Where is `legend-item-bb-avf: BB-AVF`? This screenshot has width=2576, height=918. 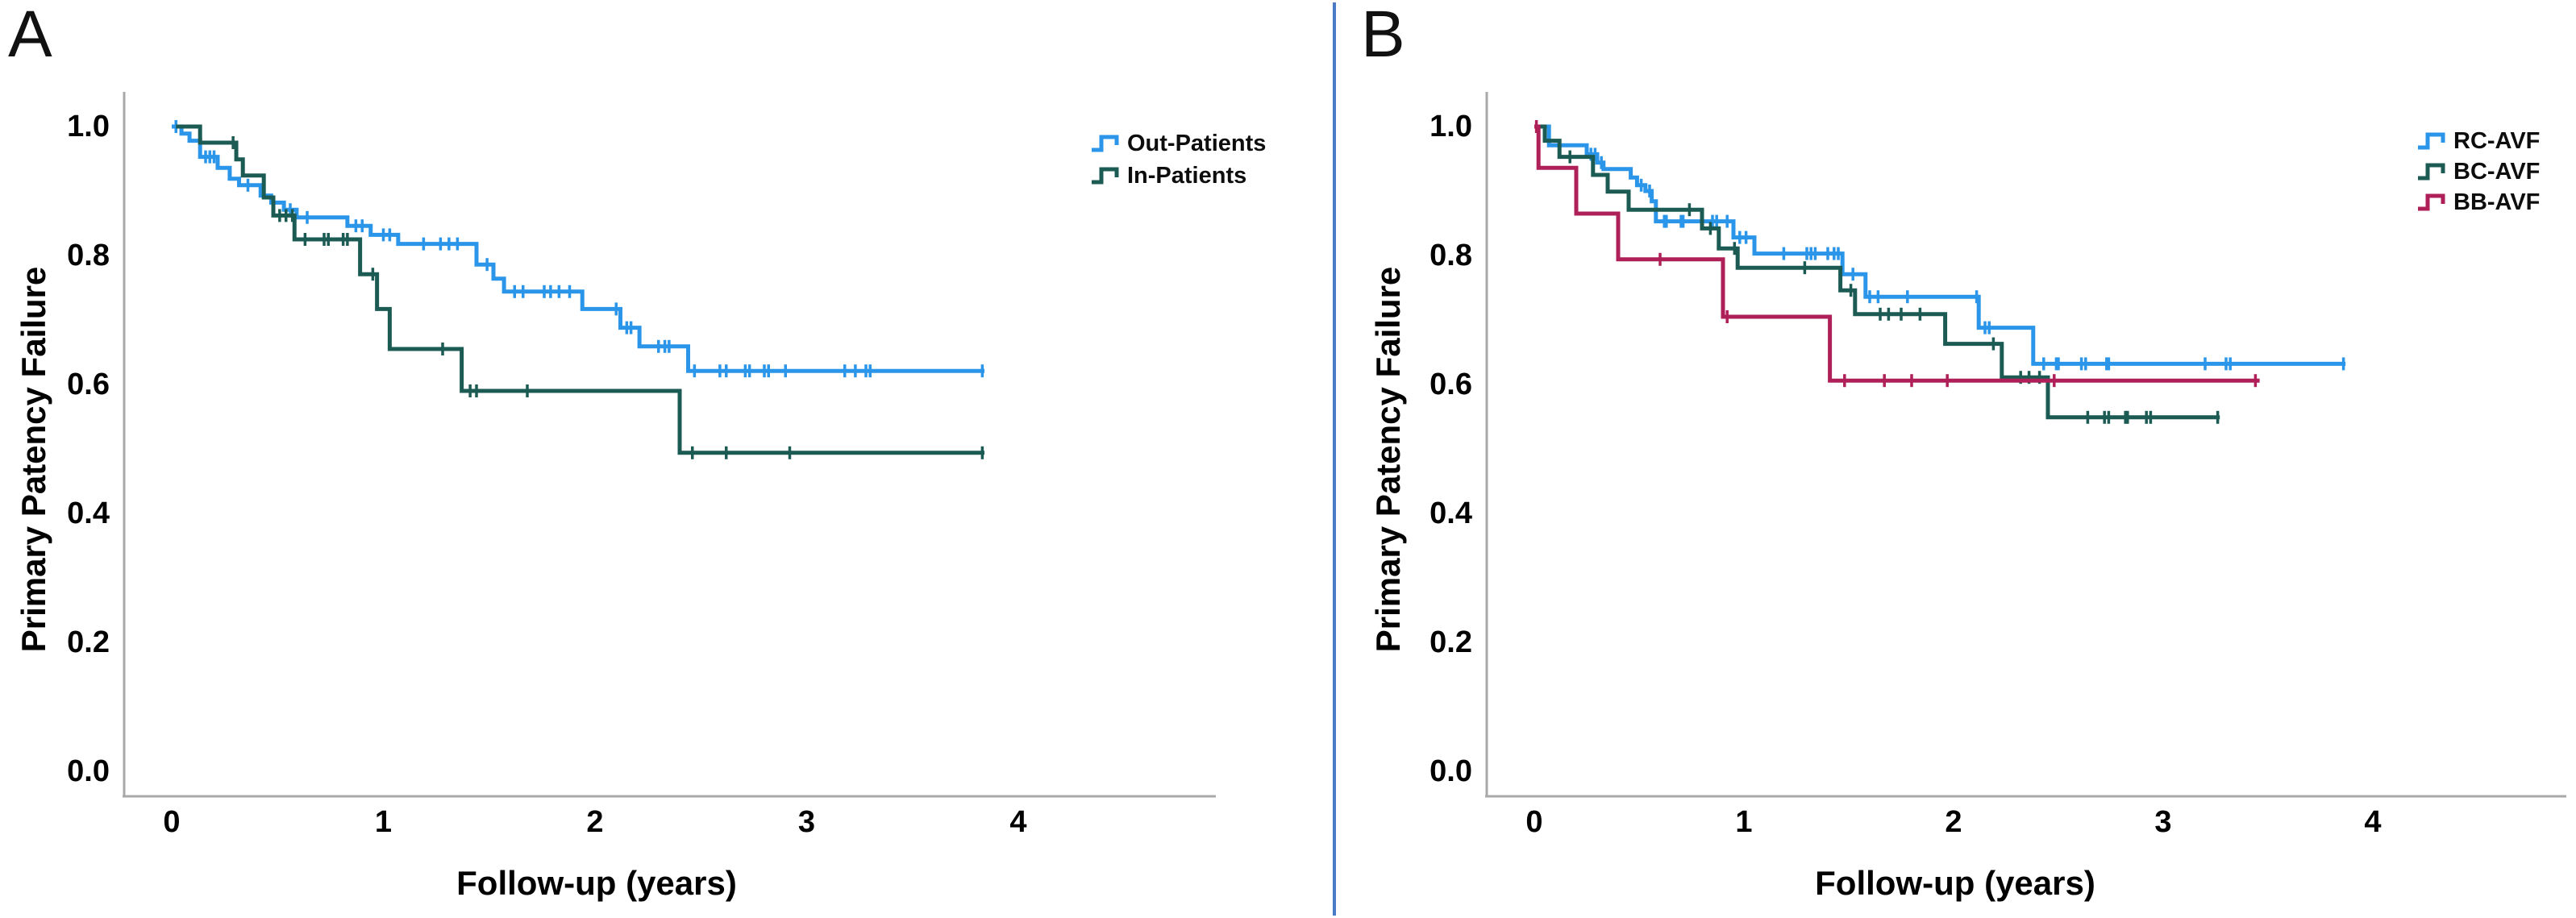
legend-item-bb-avf: BB-AVF is located at coordinates (2478, 202).